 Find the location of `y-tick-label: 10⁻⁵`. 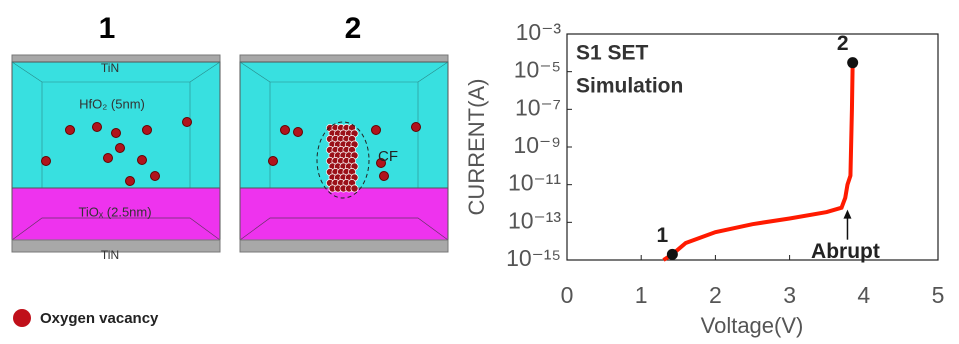

y-tick-label: 10⁻⁵ is located at coordinates (537, 70).